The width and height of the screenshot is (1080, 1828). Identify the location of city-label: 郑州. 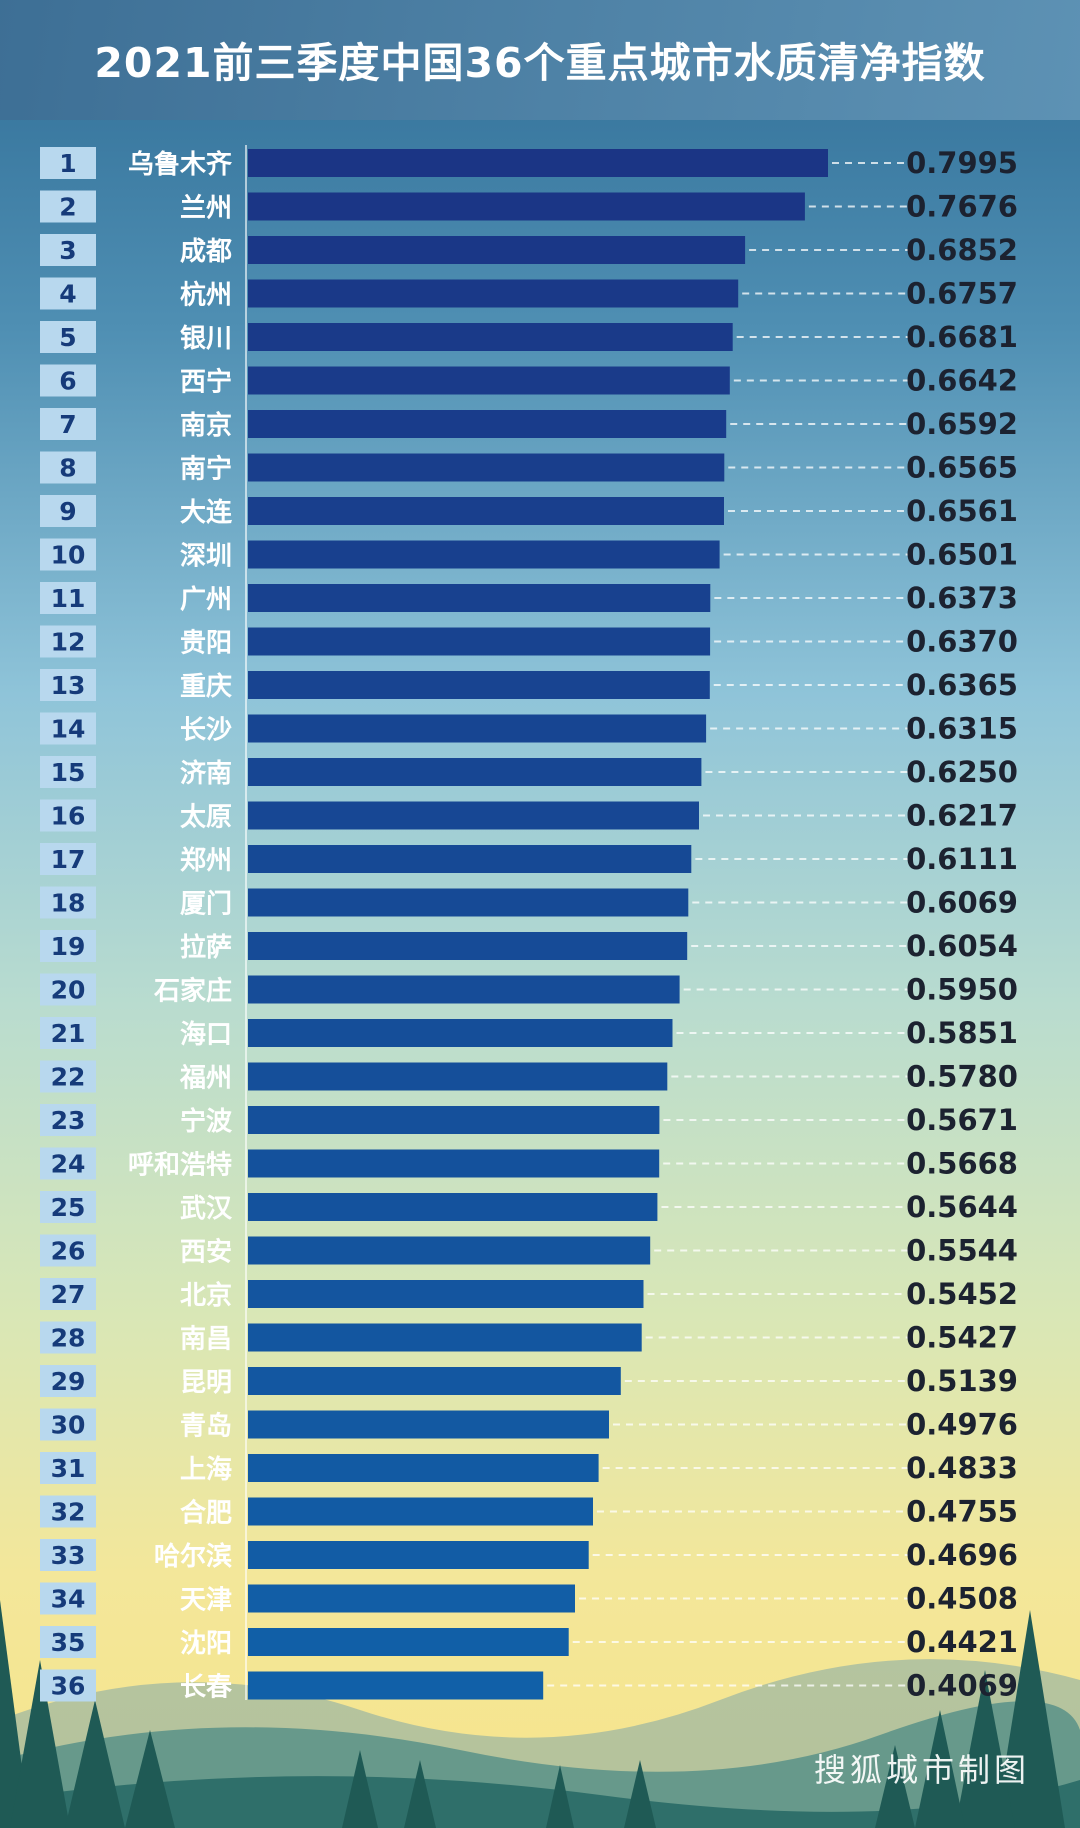
(206, 861).